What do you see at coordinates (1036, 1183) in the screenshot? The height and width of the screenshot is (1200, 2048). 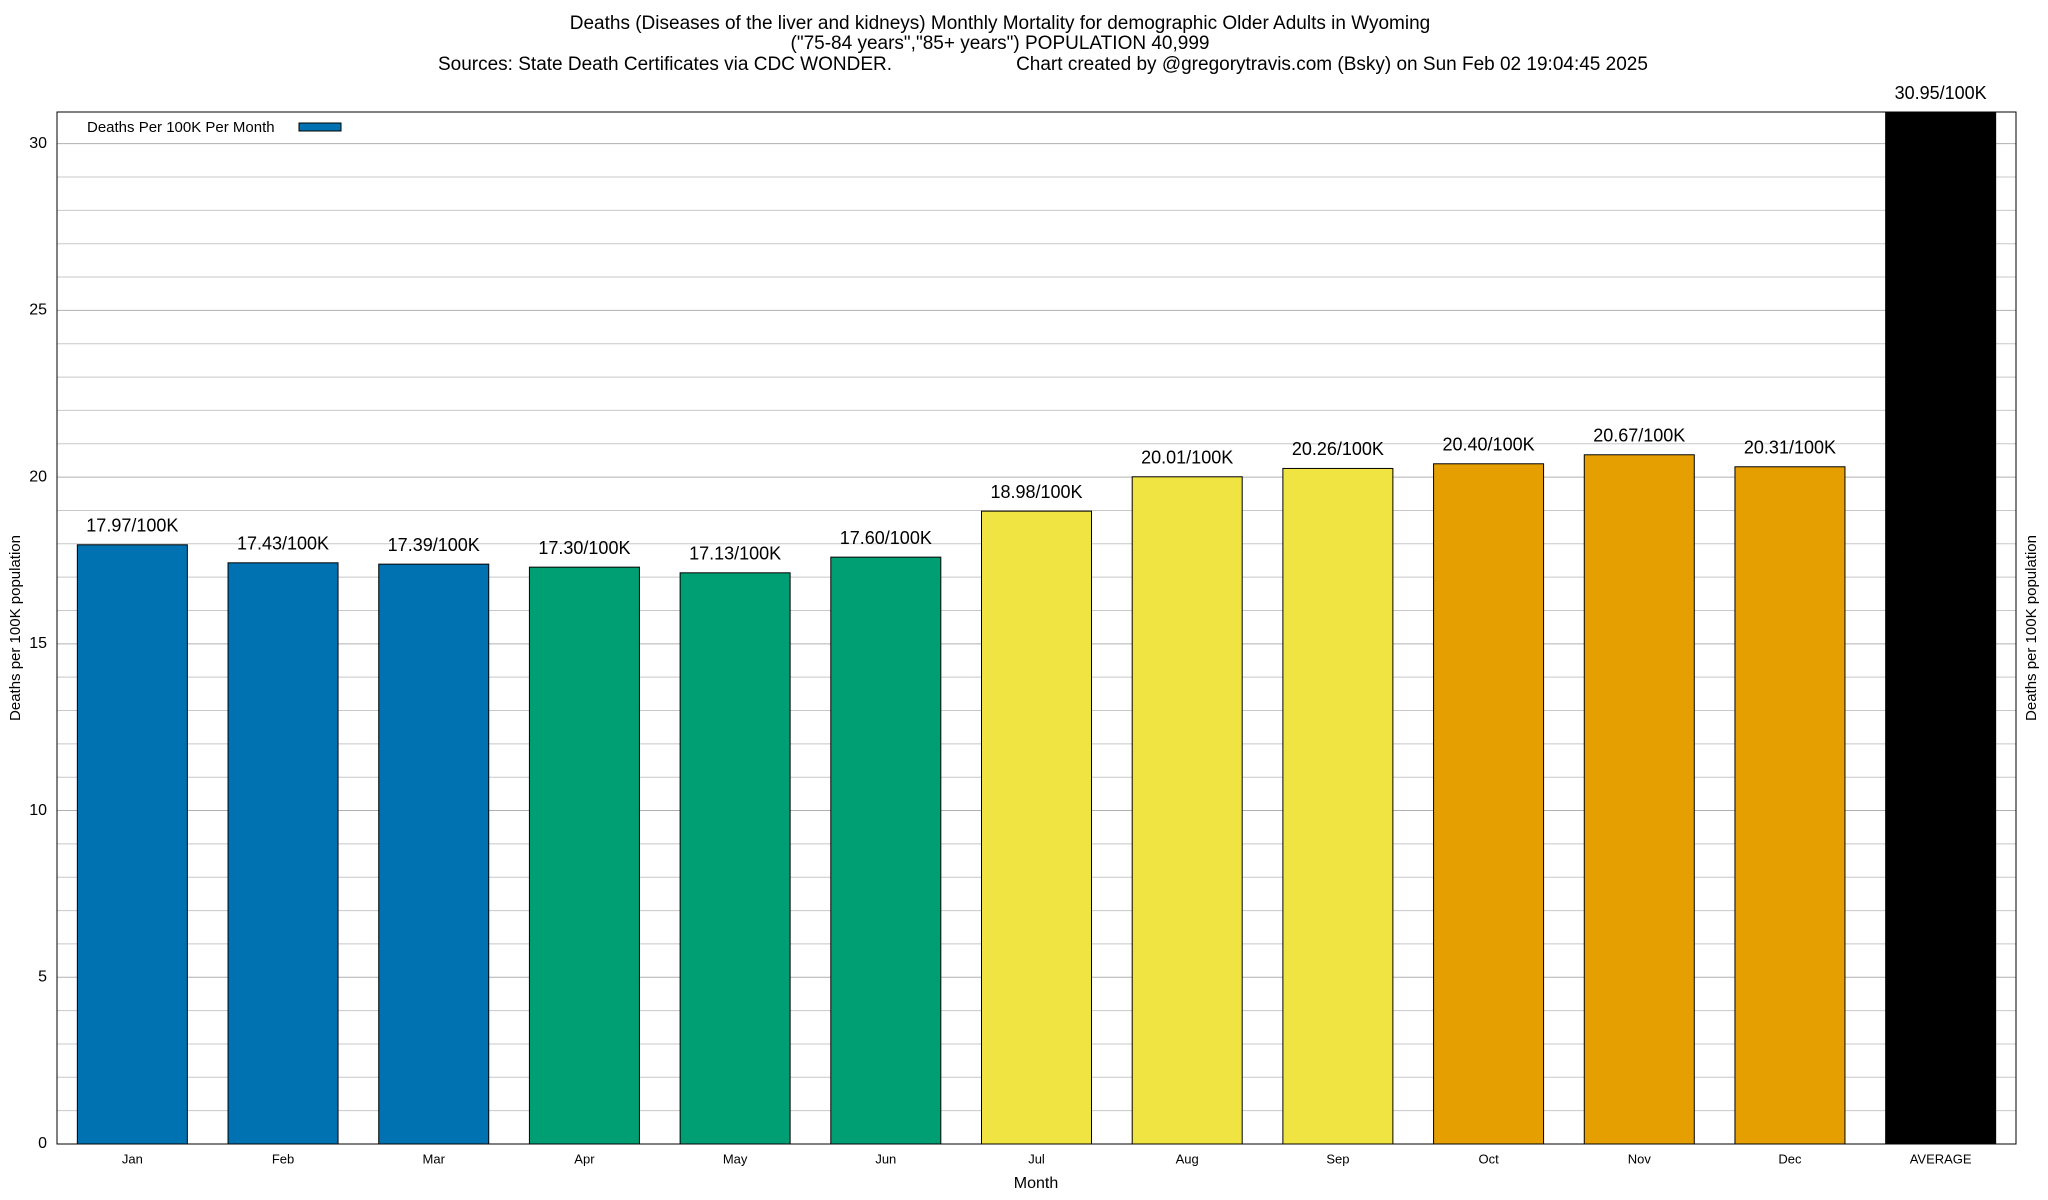 I see `x-axis-label: Month` at bounding box center [1036, 1183].